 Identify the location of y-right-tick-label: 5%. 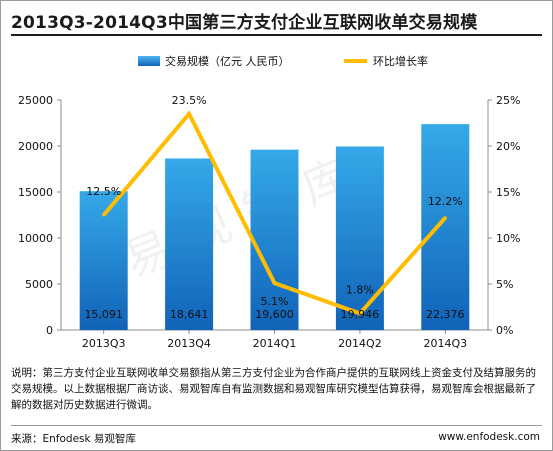
(504, 284).